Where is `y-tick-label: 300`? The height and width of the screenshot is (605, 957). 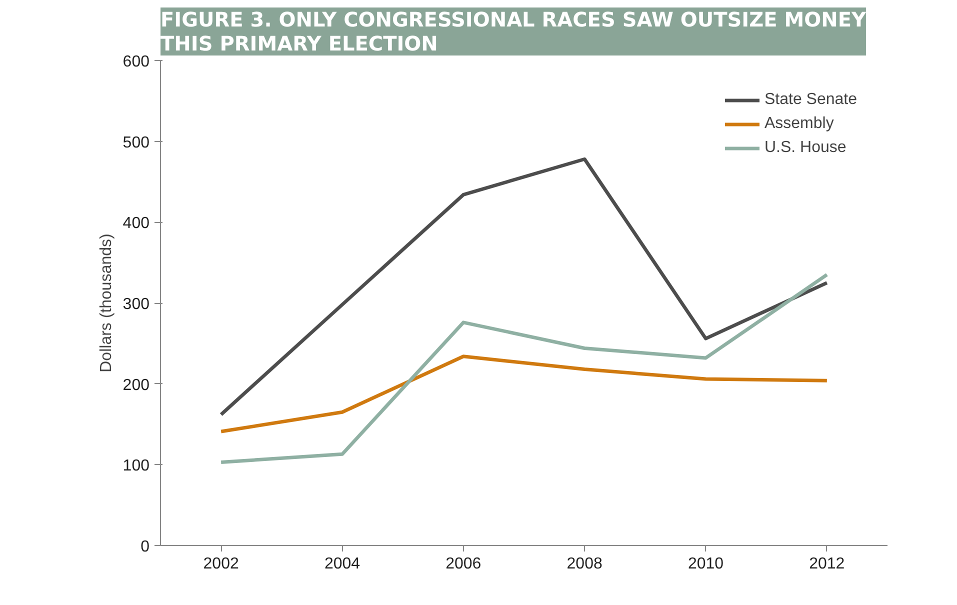
y-tick-label: 300 is located at coordinates (136, 304).